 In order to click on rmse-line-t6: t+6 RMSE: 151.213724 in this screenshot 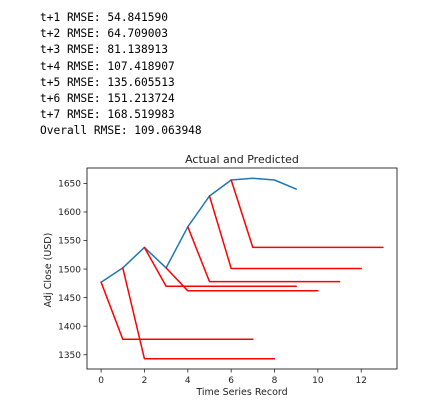, I will do `click(107, 99)`.